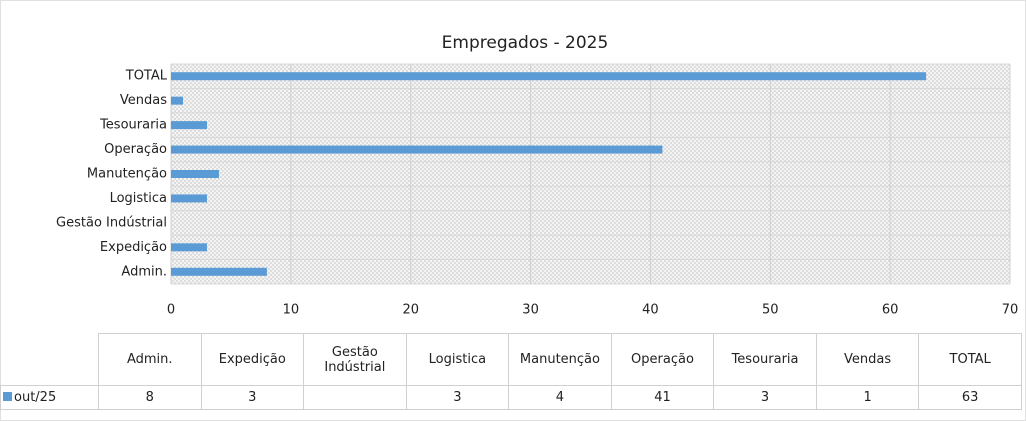 Image resolution: width=1026 pixels, height=421 pixels. What do you see at coordinates (149, 397) in the screenshot?
I see `table-value: 8` at bounding box center [149, 397].